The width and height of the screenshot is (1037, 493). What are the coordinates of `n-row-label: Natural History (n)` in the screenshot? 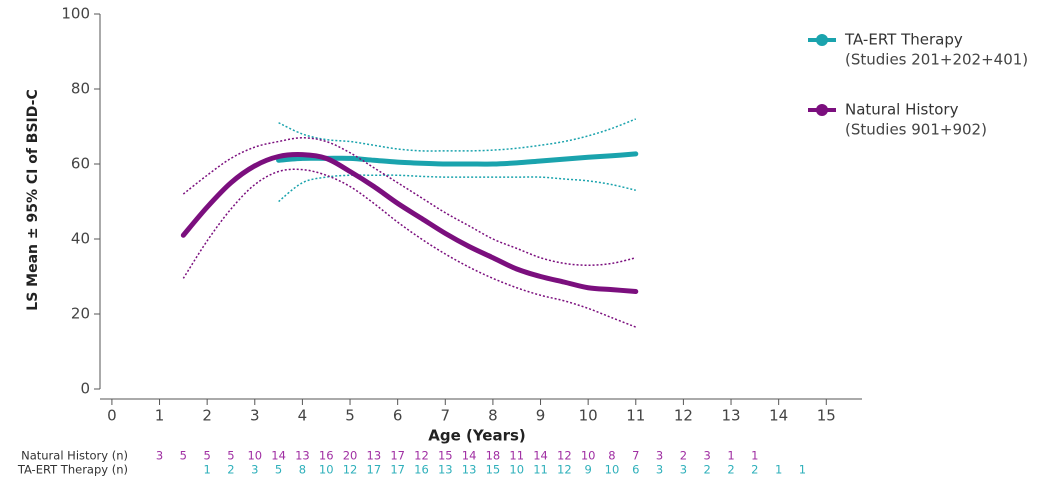 It's located at (74, 456).